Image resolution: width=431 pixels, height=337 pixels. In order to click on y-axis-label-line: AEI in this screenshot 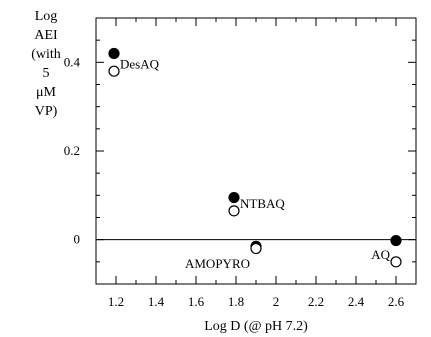, I will do `click(46, 35)`.